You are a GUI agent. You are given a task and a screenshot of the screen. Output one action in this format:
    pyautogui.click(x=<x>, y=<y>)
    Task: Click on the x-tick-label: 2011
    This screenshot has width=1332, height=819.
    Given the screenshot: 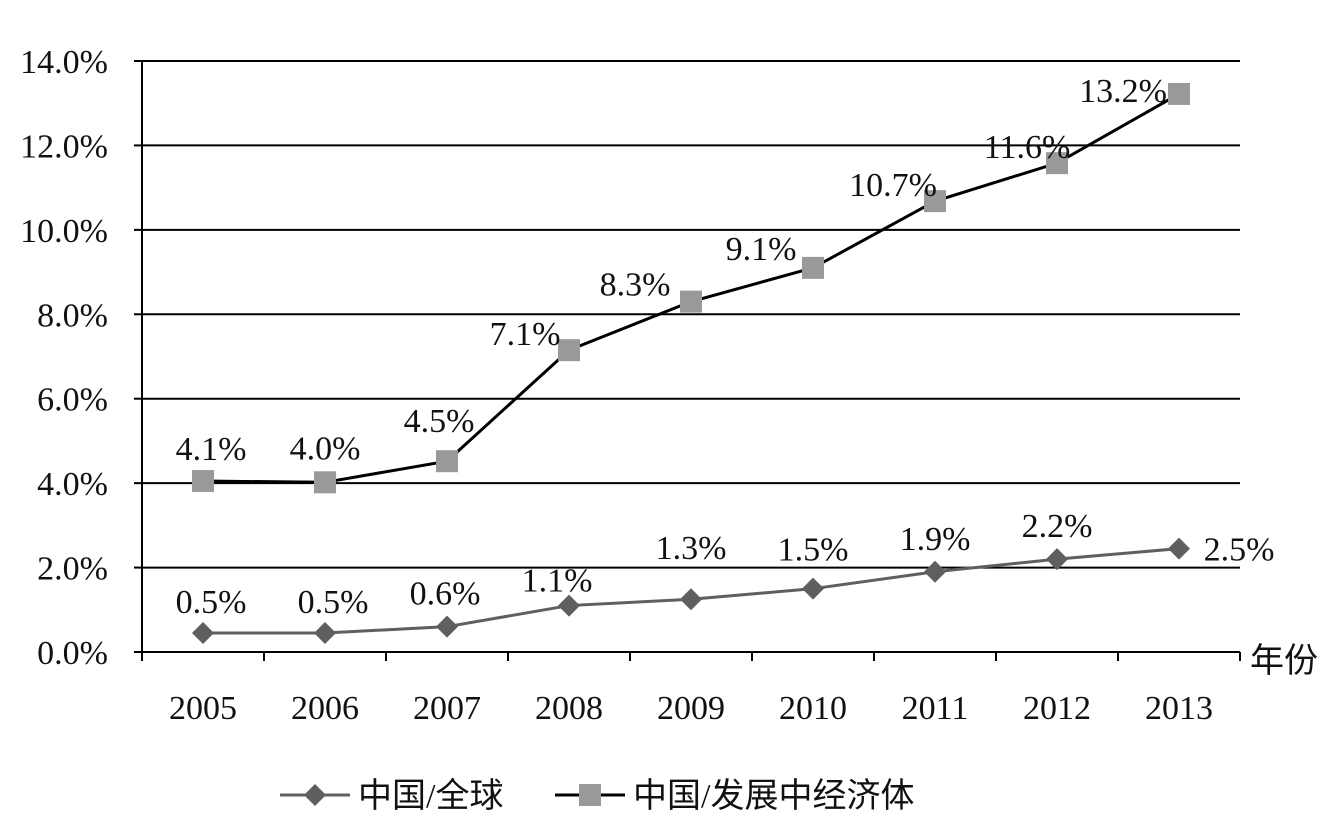 What is the action you would take?
    pyautogui.click(x=935, y=708)
    